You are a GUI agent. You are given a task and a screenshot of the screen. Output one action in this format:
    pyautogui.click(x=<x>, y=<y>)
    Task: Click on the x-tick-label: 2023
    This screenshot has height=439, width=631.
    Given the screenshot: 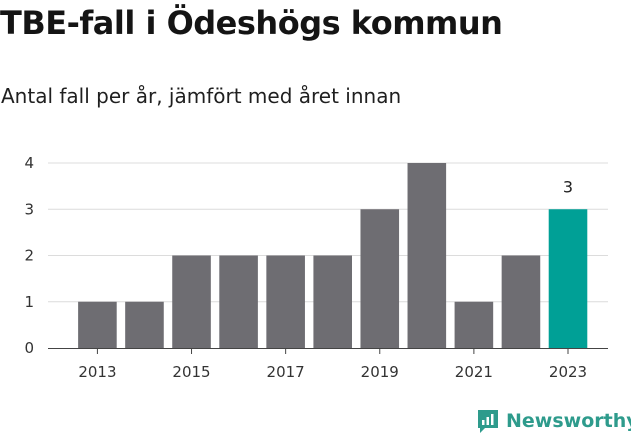 What is the action you would take?
    pyautogui.click(x=568, y=372)
    